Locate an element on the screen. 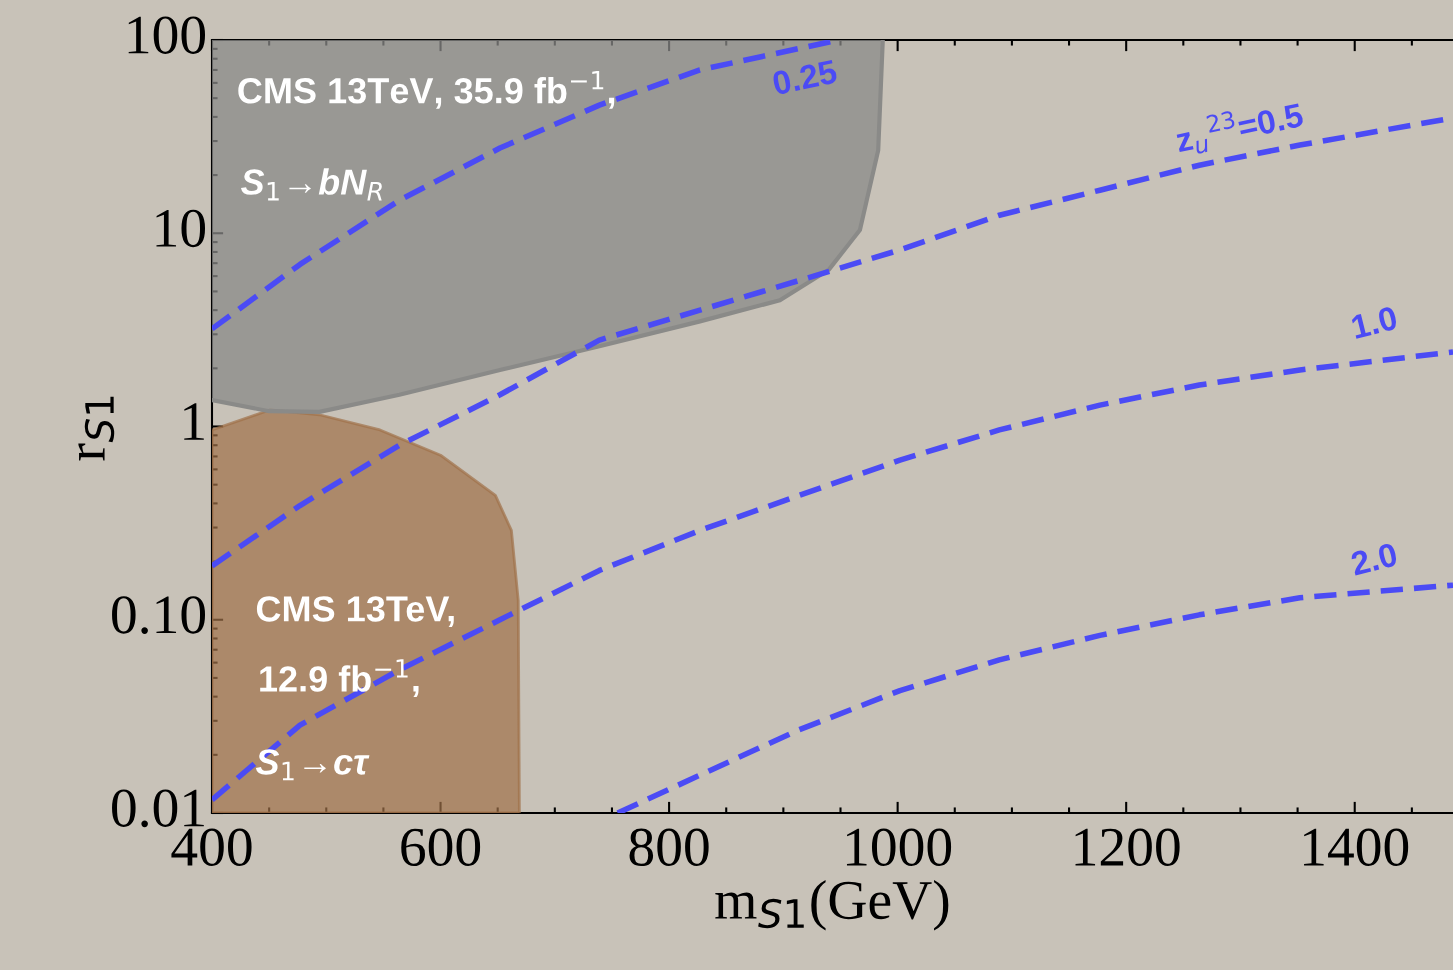 The width and height of the screenshot is (1453, 970). y-tick-label: 0.01 is located at coordinates (158, 808).